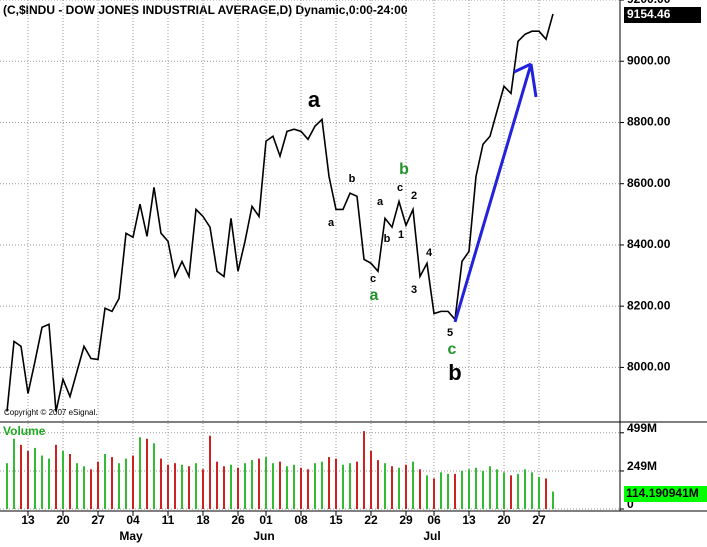  What do you see at coordinates (133, 520) in the screenshot?
I see `x-tick-label: 04` at bounding box center [133, 520].